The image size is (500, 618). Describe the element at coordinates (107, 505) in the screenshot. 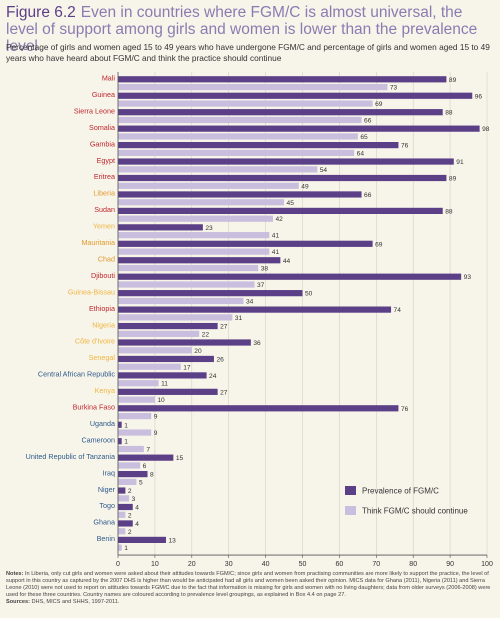

I see `country-label: Togo` at that location.